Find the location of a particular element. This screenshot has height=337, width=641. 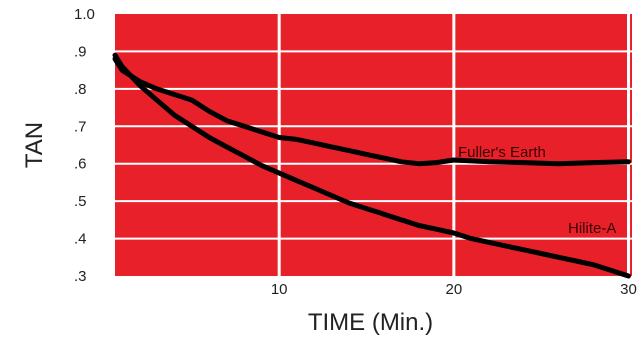

y-axis-title: TAN is located at coordinates (34, 145).